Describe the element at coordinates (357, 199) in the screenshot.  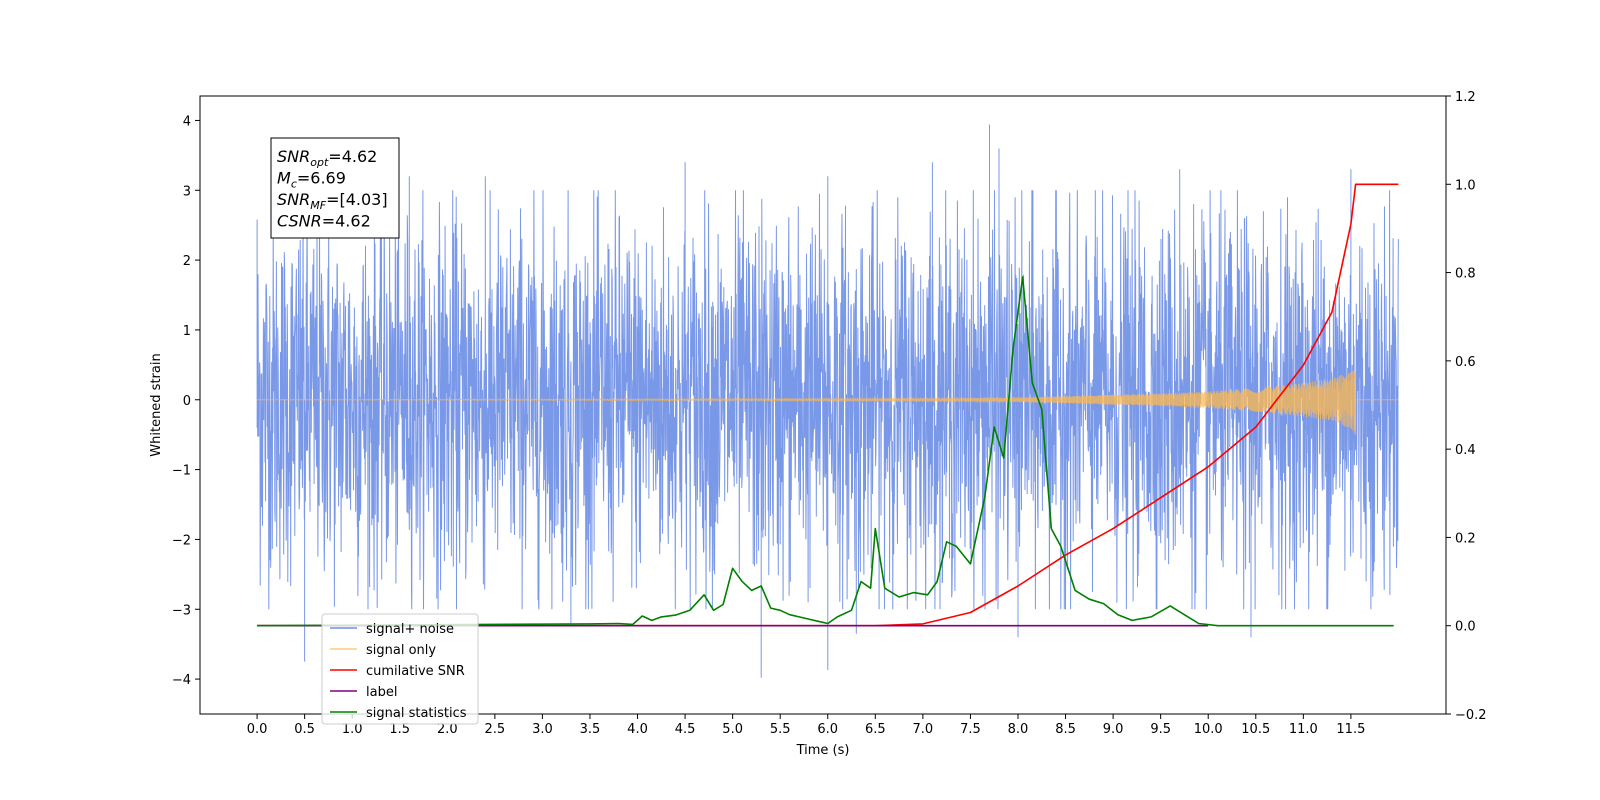
I see `annotation-value: =[4.03]` at that location.